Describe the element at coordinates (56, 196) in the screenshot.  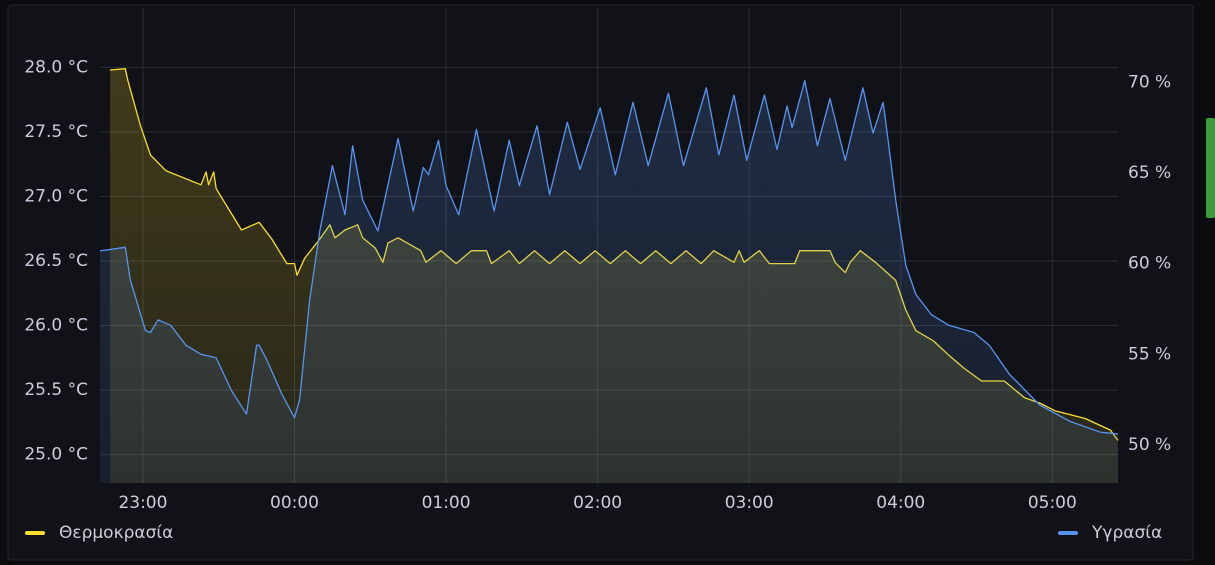
I see `y-tick-label: 27.0 °C` at that location.